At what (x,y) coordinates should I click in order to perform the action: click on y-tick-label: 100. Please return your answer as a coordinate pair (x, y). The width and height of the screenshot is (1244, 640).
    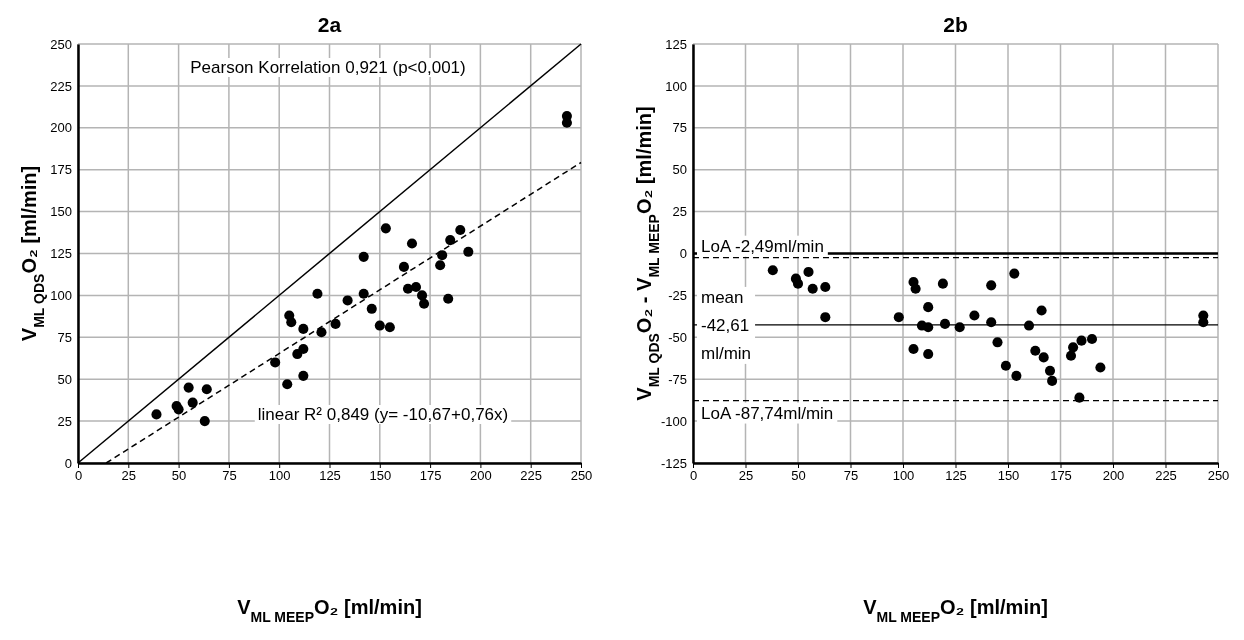
    Looking at the image, I should click on (676, 86).